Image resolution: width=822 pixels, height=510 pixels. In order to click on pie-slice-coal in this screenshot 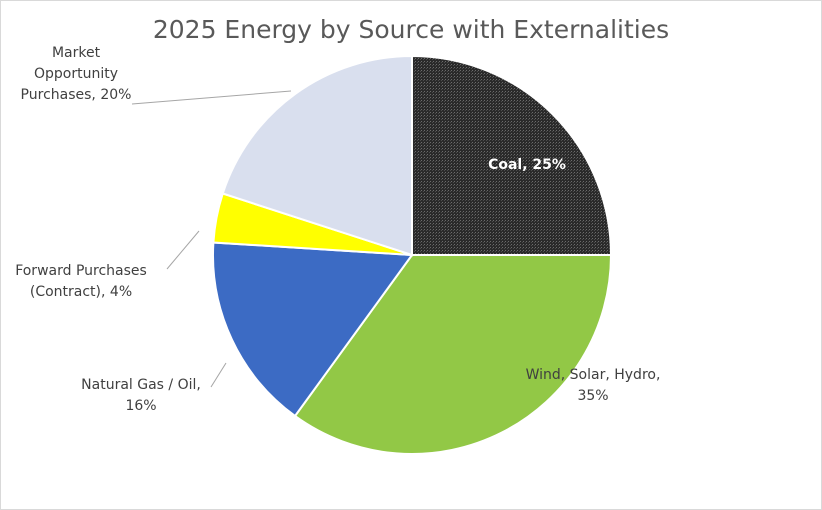, I will do `click(512, 155)`.